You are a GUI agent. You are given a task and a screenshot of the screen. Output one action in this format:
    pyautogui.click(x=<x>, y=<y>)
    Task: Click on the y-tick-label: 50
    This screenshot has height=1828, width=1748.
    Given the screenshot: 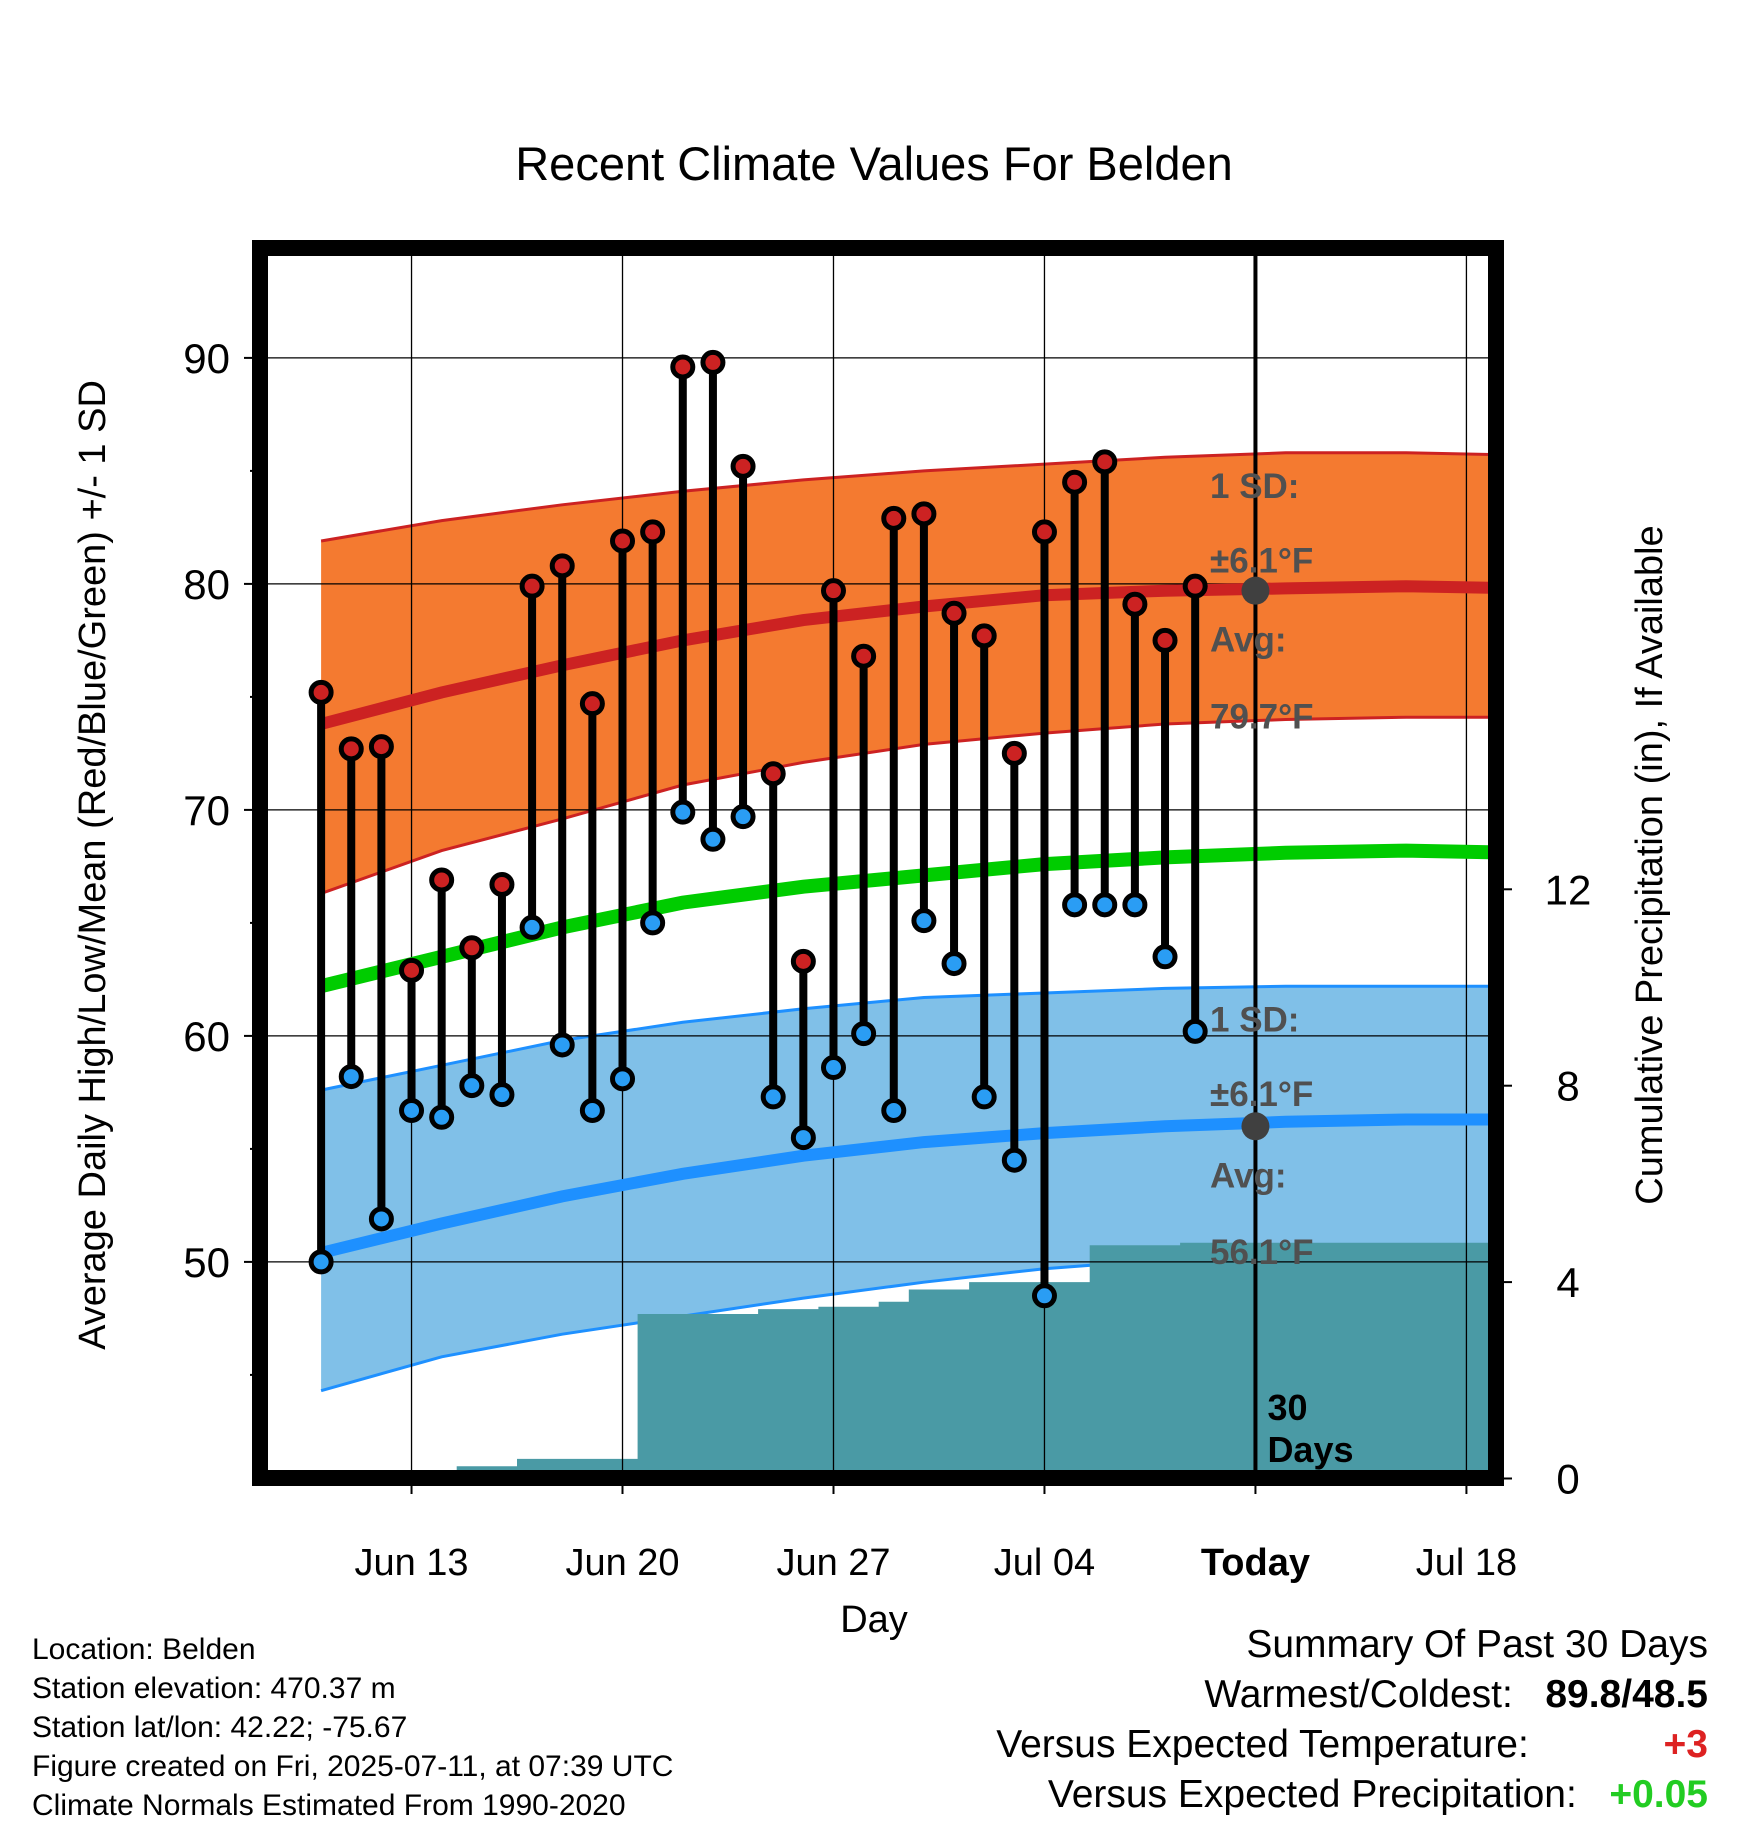 What is the action you would take?
    pyautogui.click(x=206, y=1262)
    